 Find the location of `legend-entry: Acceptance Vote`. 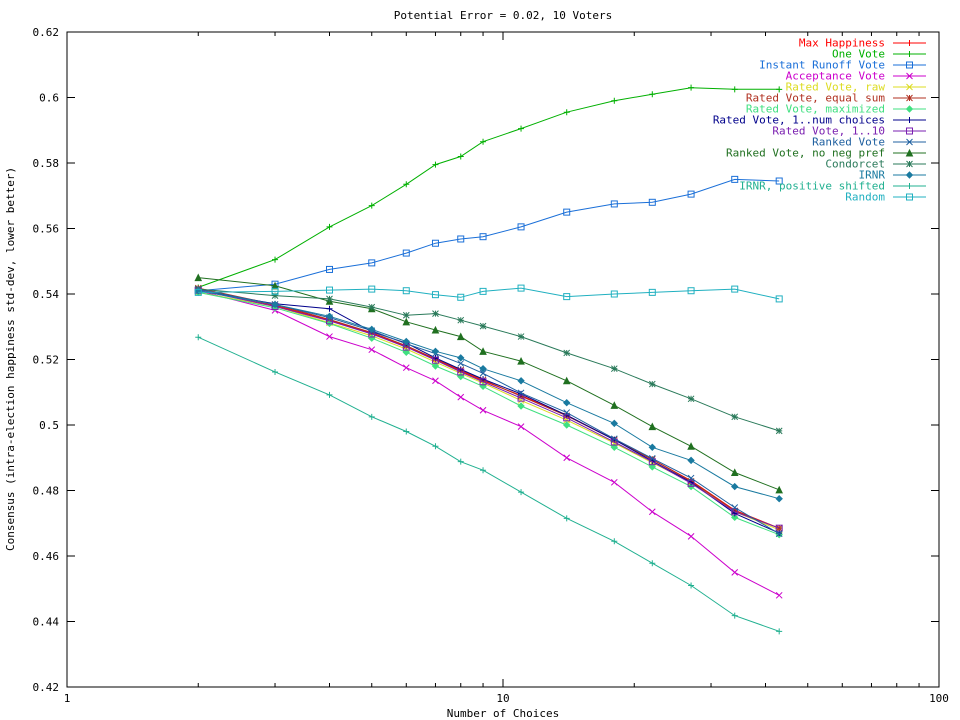

legend-entry: Acceptance Vote is located at coordinates (856, 76).